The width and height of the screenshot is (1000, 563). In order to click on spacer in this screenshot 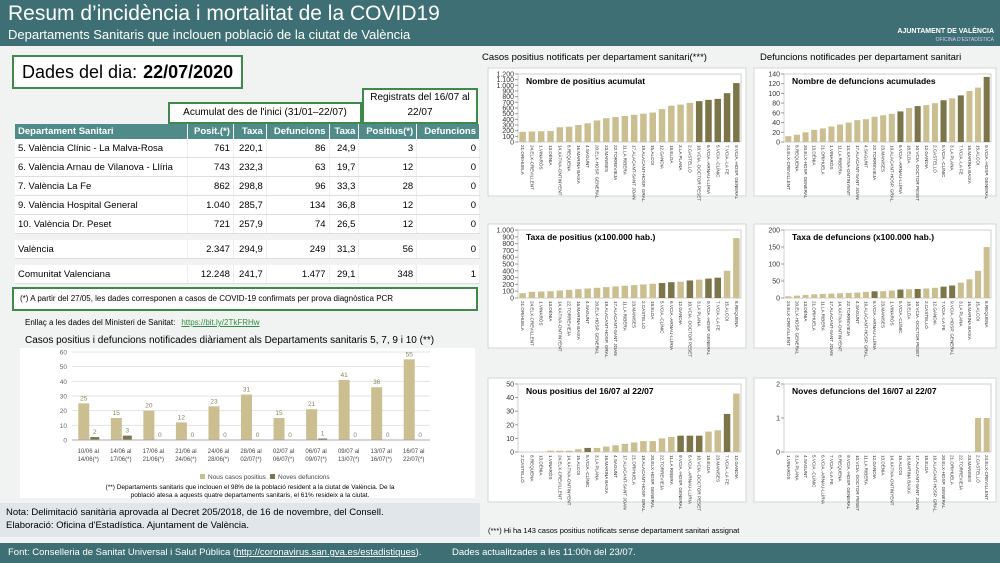, I will do `click(247, 236)`.